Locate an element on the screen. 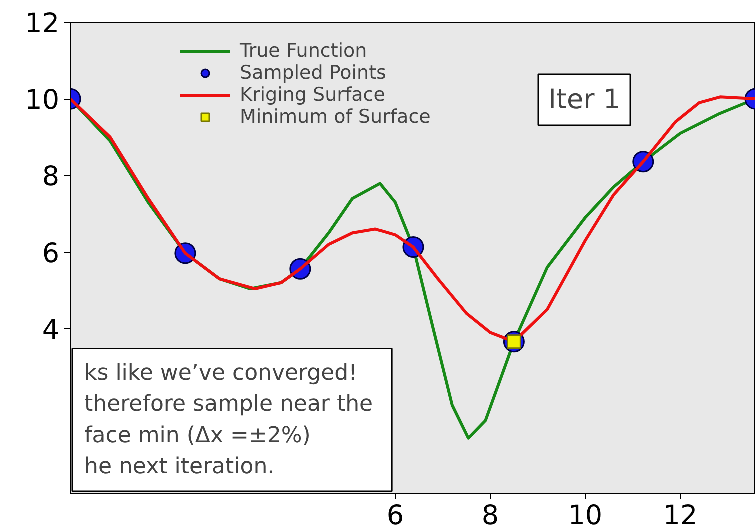  legend-label: Kriging Surface is located at coordinates (313, 95).